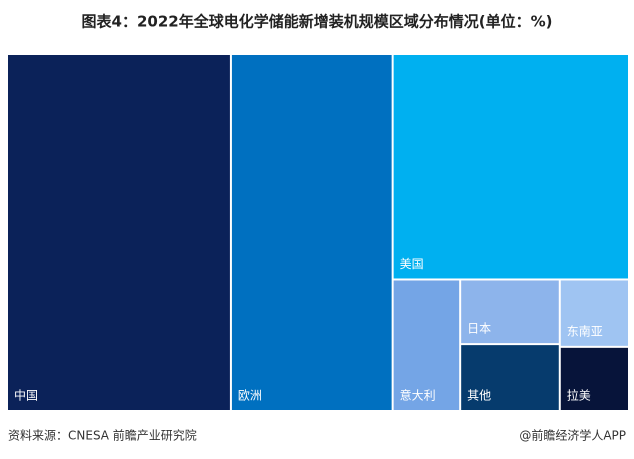 The image size is (634, 459). What do you see at coordinates (250, 396) in the screenshot?
I see `cell-label: 欧洲` at bounding box center [250, 396].